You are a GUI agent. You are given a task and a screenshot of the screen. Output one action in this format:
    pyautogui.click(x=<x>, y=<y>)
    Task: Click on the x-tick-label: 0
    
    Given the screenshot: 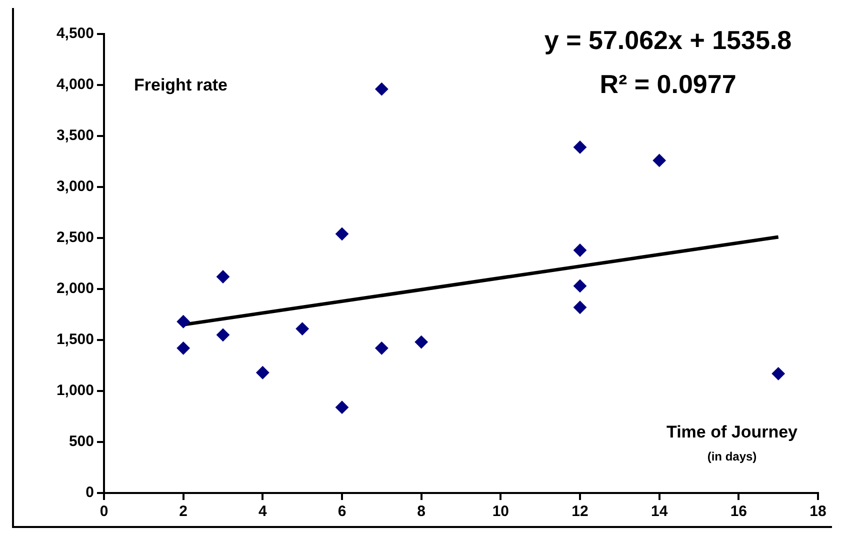 What is the action you would take?
    pyautogui.click(x=104, y=511)
    